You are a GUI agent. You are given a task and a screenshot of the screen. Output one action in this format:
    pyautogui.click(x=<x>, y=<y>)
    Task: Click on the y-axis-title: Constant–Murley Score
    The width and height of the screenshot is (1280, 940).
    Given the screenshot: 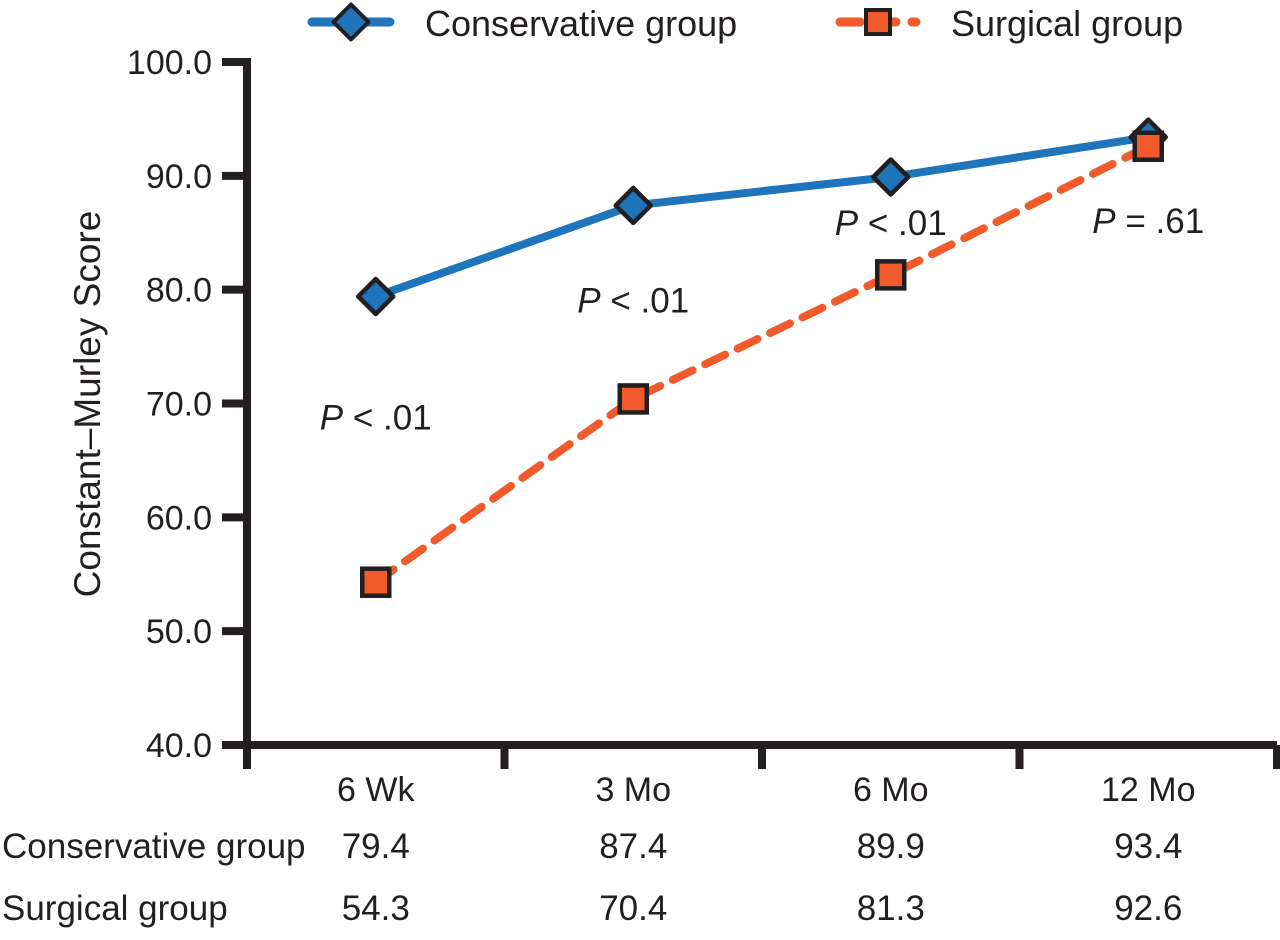 What is the action you would take?
    pyautogui.click(x=87, y=404)
    